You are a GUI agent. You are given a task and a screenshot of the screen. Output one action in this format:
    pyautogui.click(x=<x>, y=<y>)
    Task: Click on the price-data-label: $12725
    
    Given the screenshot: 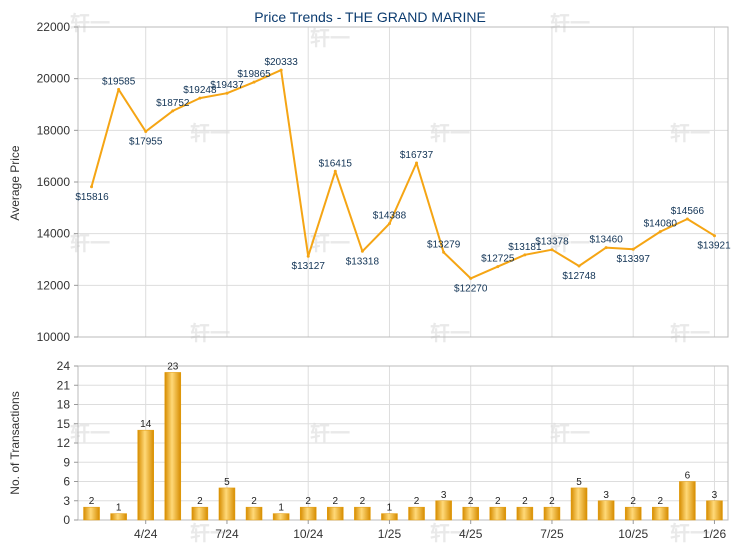 What is the action you would take?
    pyautogui.click(x=498, y=259)
    